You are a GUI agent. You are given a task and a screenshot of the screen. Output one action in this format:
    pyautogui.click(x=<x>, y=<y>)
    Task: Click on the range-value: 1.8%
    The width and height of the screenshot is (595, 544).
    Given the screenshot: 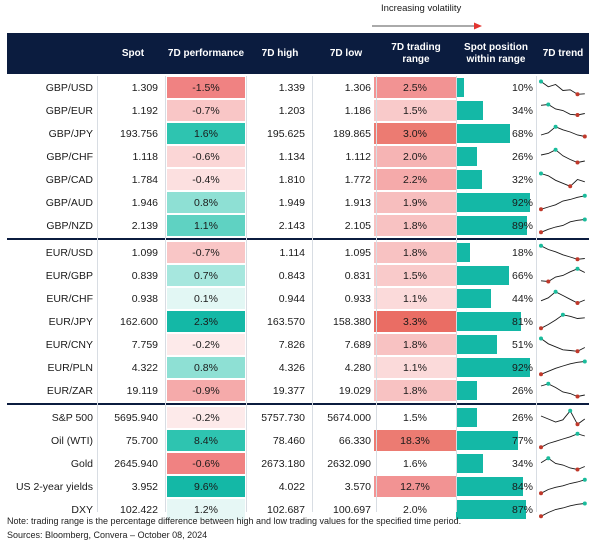 What is the action you would take?
    pyautogui.click(x=415, y=225)
    